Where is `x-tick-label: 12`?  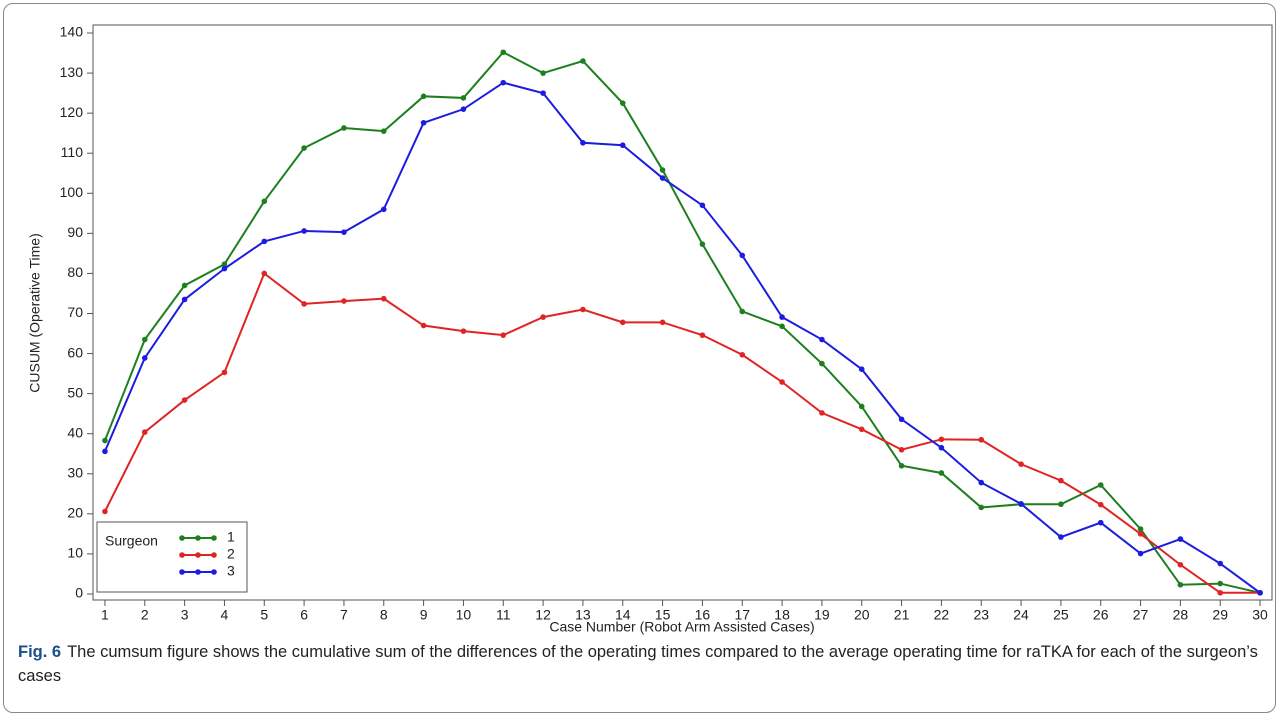
x-tick-label: 12 is located at coordinates (543, 615).